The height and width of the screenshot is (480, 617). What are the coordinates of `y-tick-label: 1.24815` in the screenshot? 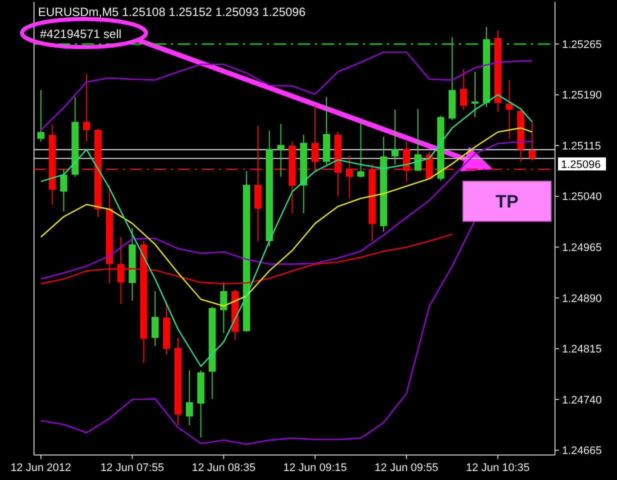 It's located at (582, 350).